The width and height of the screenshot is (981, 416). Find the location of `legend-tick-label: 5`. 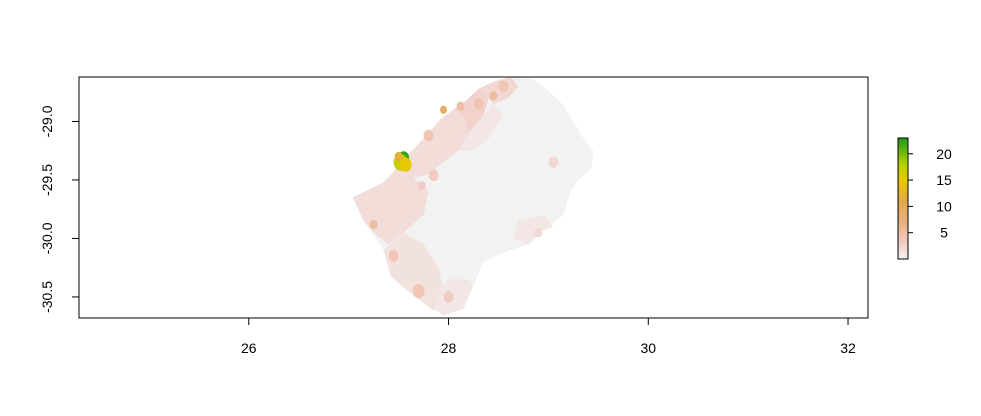

legend-tick-label: 5 is located at coordinates (944, 233).